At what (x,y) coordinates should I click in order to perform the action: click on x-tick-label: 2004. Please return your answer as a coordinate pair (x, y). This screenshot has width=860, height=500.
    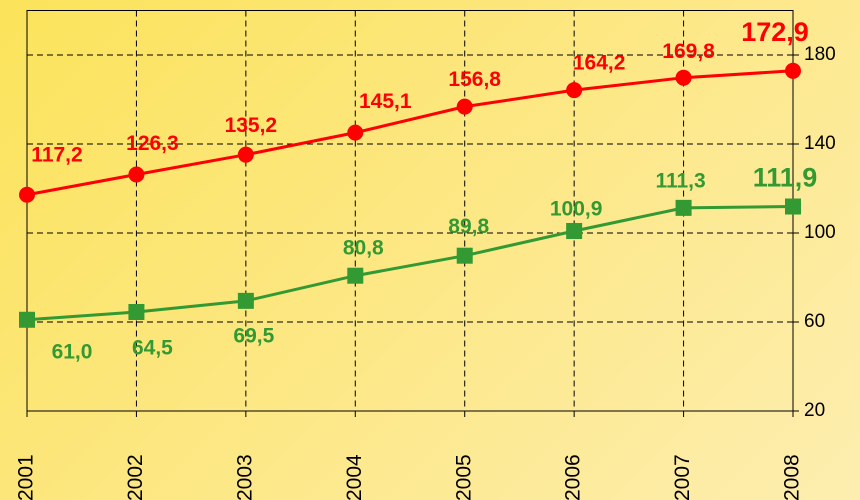
    Looking at the image, I should click on (354, 477).